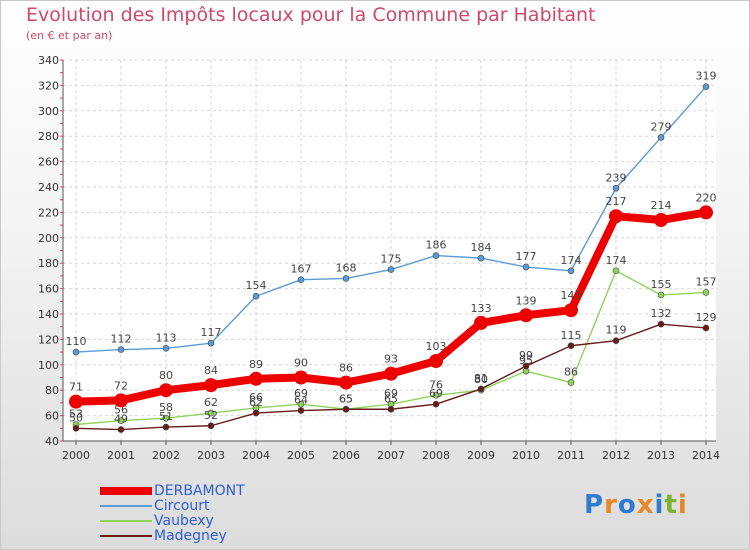 The width and height of the screenshot is (750, 550). Describe the element at coordinates (481, 379) in the screenshot. I see `data-label-vaubexy: 80` at that location.